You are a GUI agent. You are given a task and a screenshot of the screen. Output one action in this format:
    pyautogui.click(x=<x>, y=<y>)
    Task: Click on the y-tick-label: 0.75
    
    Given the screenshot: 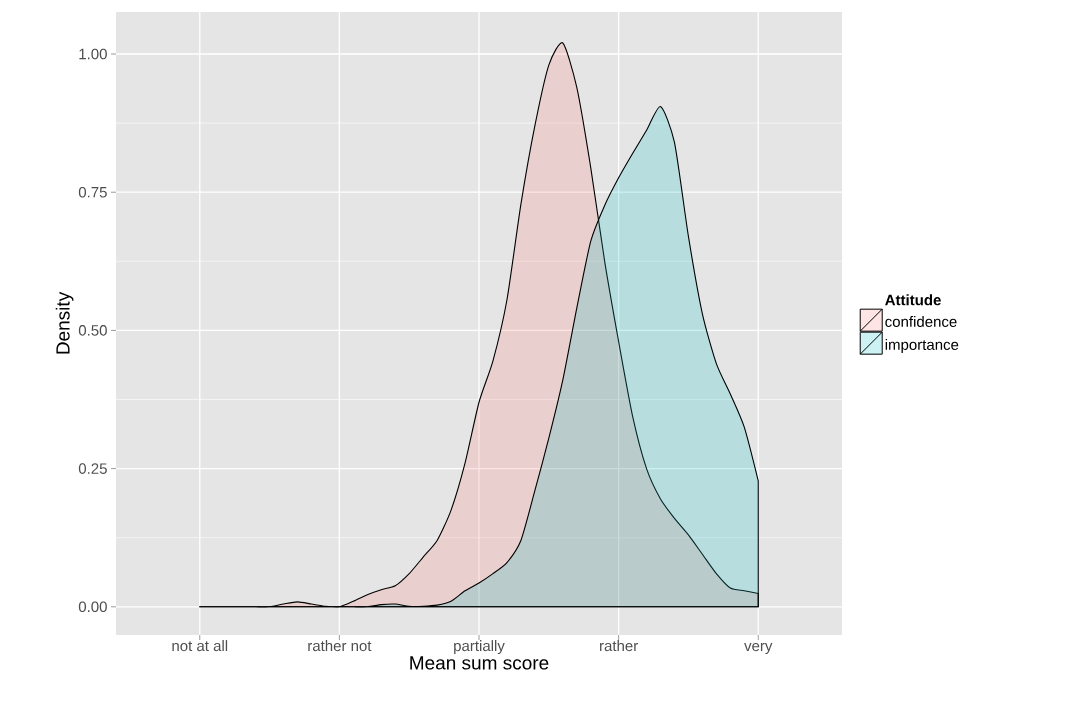 What is the action you would take?
    pyautogui.click(x=92, y=192)
    